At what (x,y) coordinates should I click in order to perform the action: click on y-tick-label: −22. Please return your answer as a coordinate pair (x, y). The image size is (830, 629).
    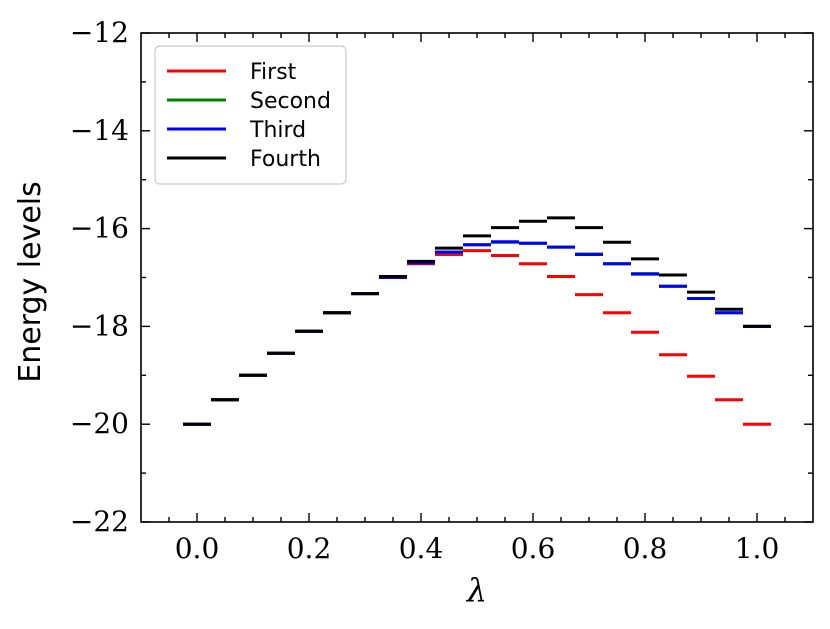
    Looking at the image, I should click on (99, 521).